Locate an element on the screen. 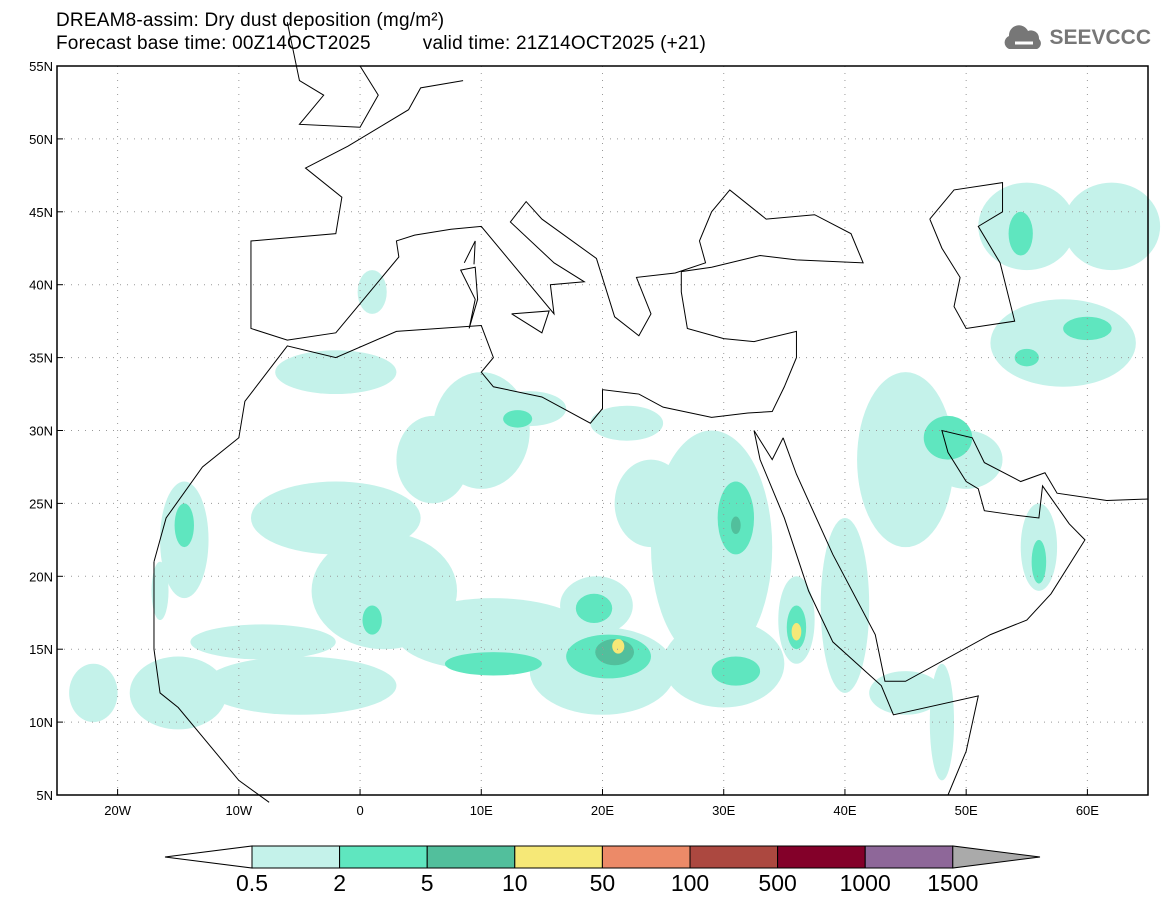  colorbar-label: 100 is located at coordinates (690, 883).